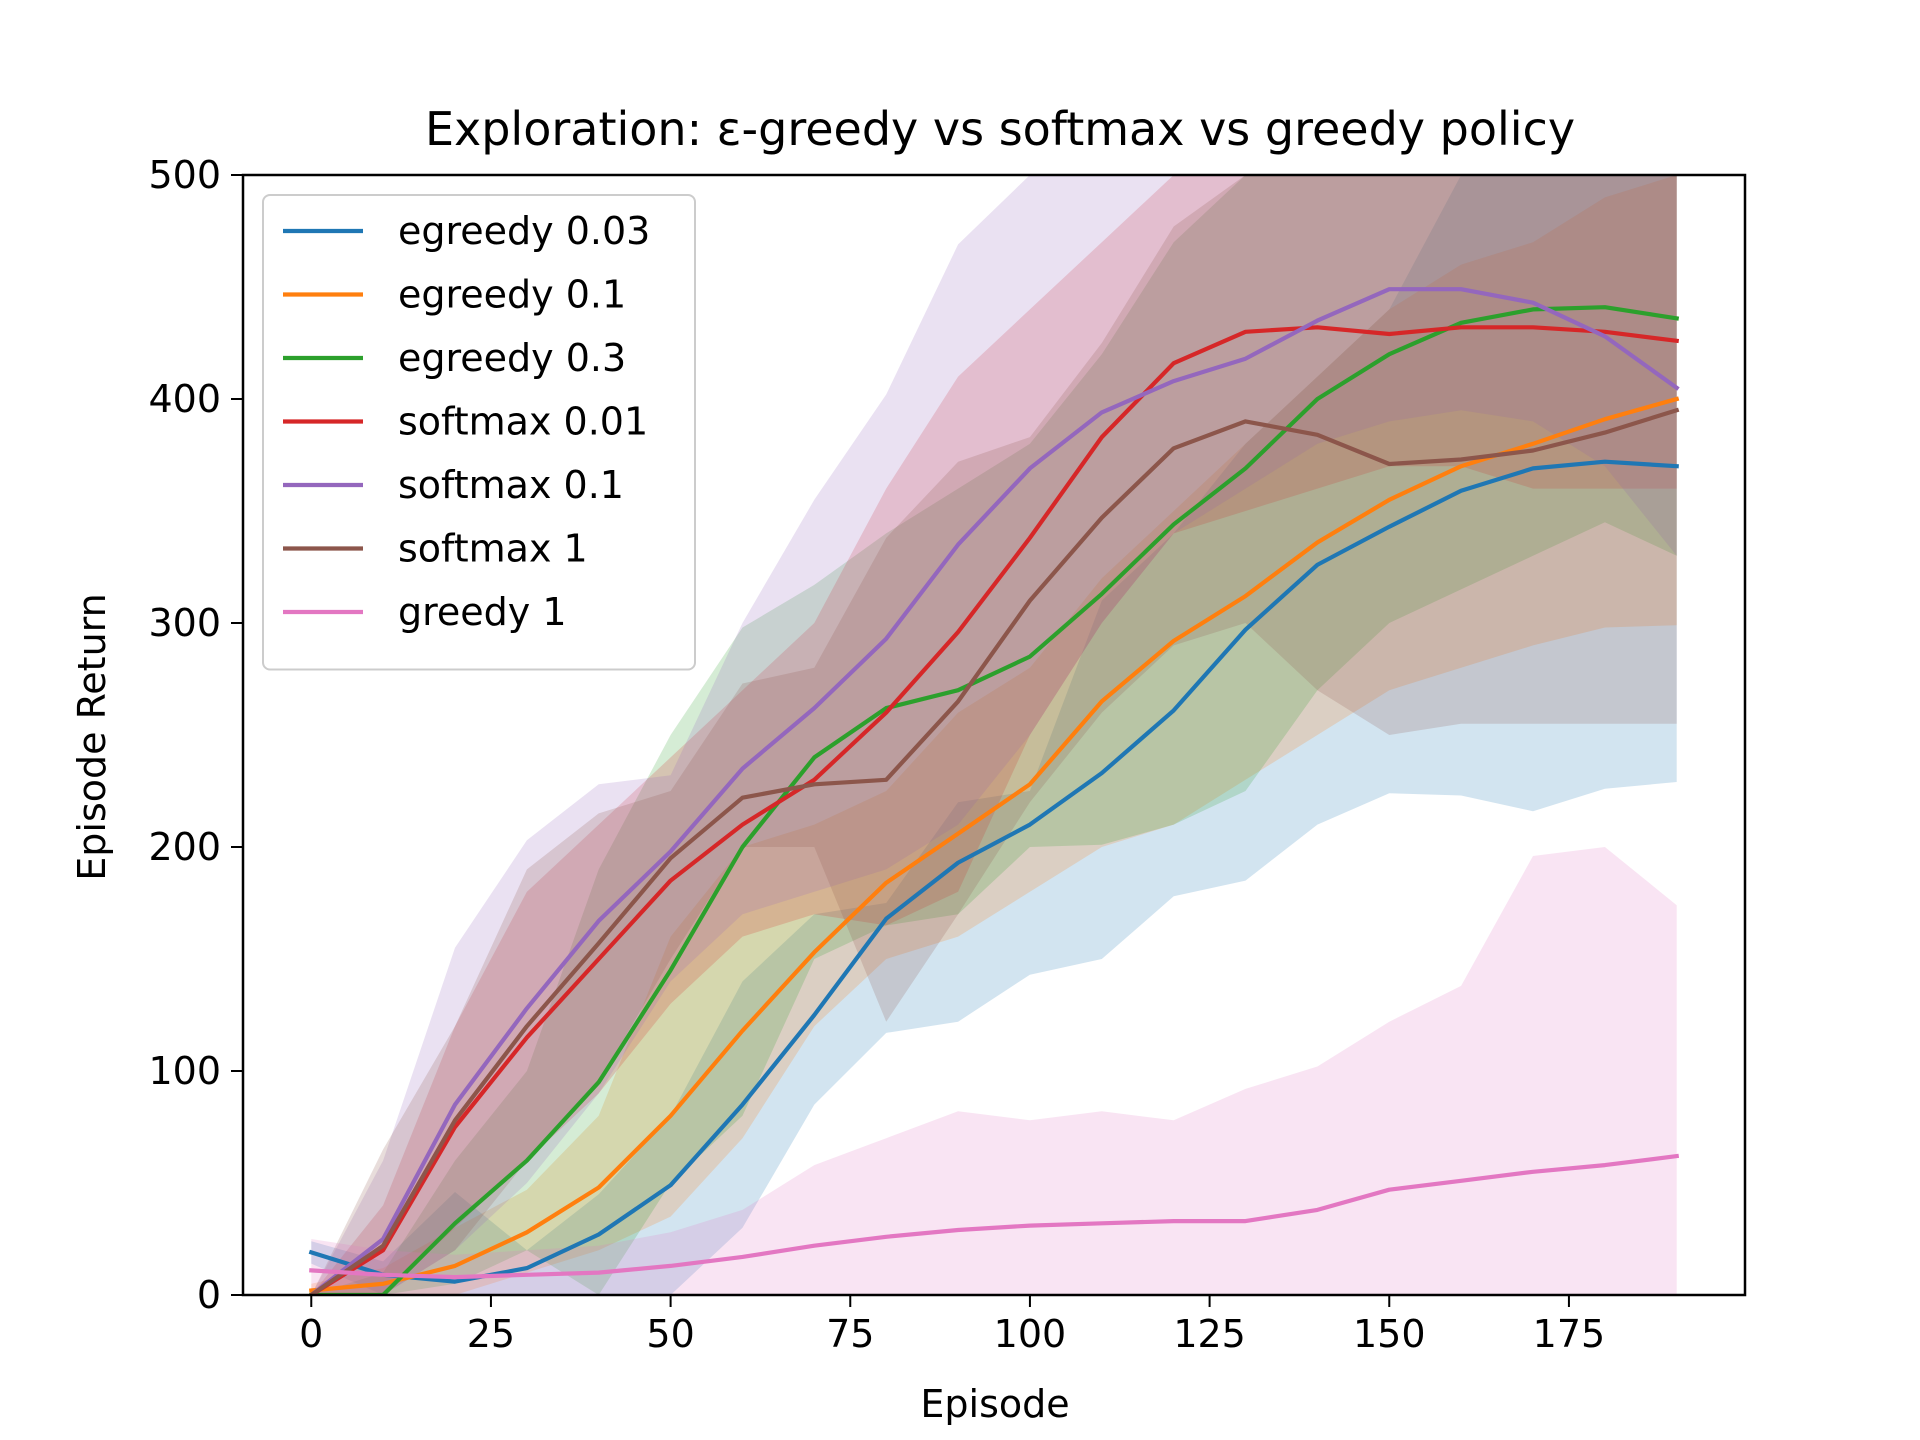  Describe the element at coordinates (92, 736) in the screenshot. I see `y-axis-label: Episode Return` at that location.